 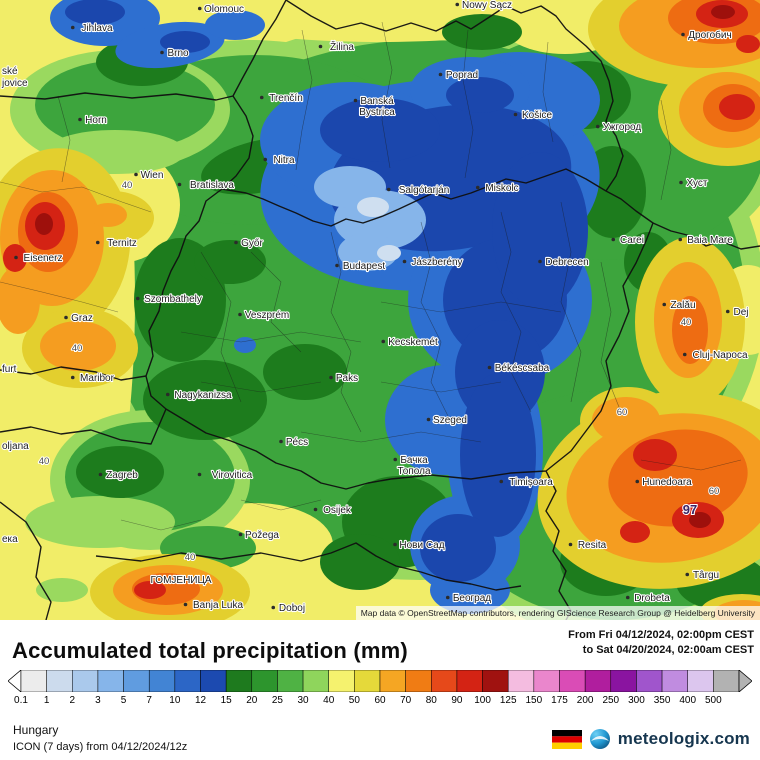 What do you see at coordinates (121, 243) in the screenshot?
I see `city-label: Ternitz` at bounding box center [121, 243].